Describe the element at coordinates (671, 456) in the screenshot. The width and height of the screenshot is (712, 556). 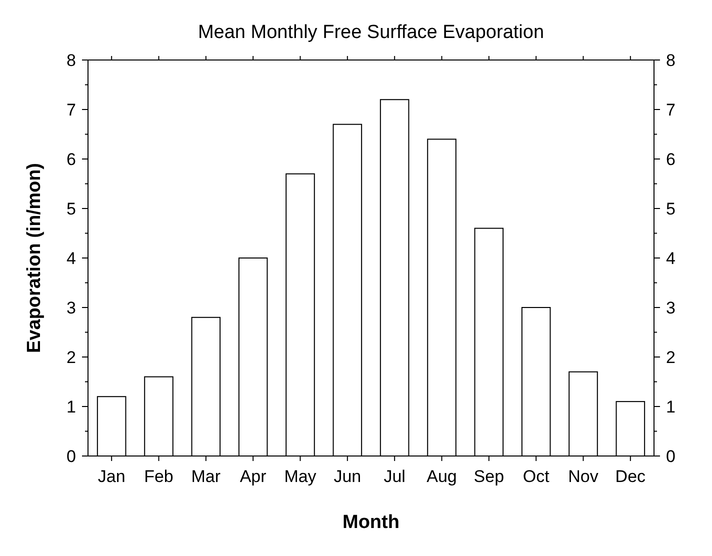
I see `y2-tick-label: 0` at that location.